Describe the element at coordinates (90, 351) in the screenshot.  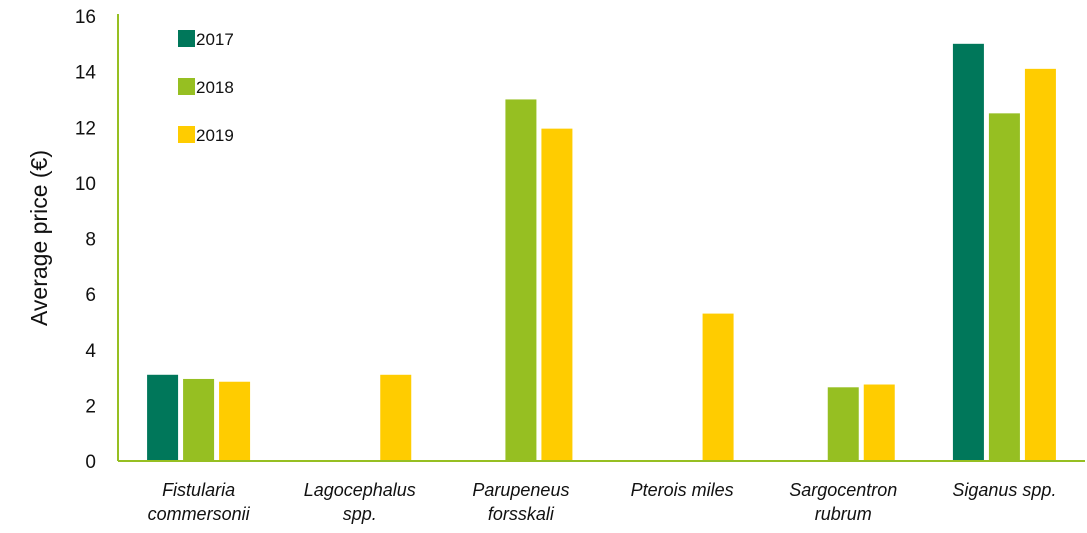
I see `y-tick-label: 4` at that location.